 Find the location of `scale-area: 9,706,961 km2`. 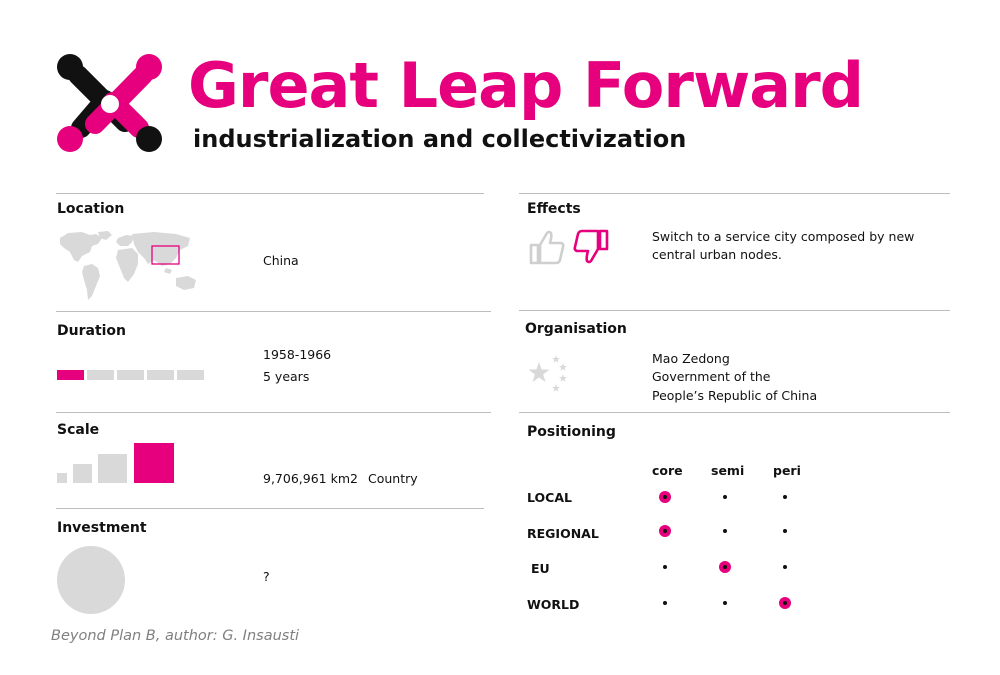

scale-area: 9,706,961 km2 is located at coordinates (310, 478).